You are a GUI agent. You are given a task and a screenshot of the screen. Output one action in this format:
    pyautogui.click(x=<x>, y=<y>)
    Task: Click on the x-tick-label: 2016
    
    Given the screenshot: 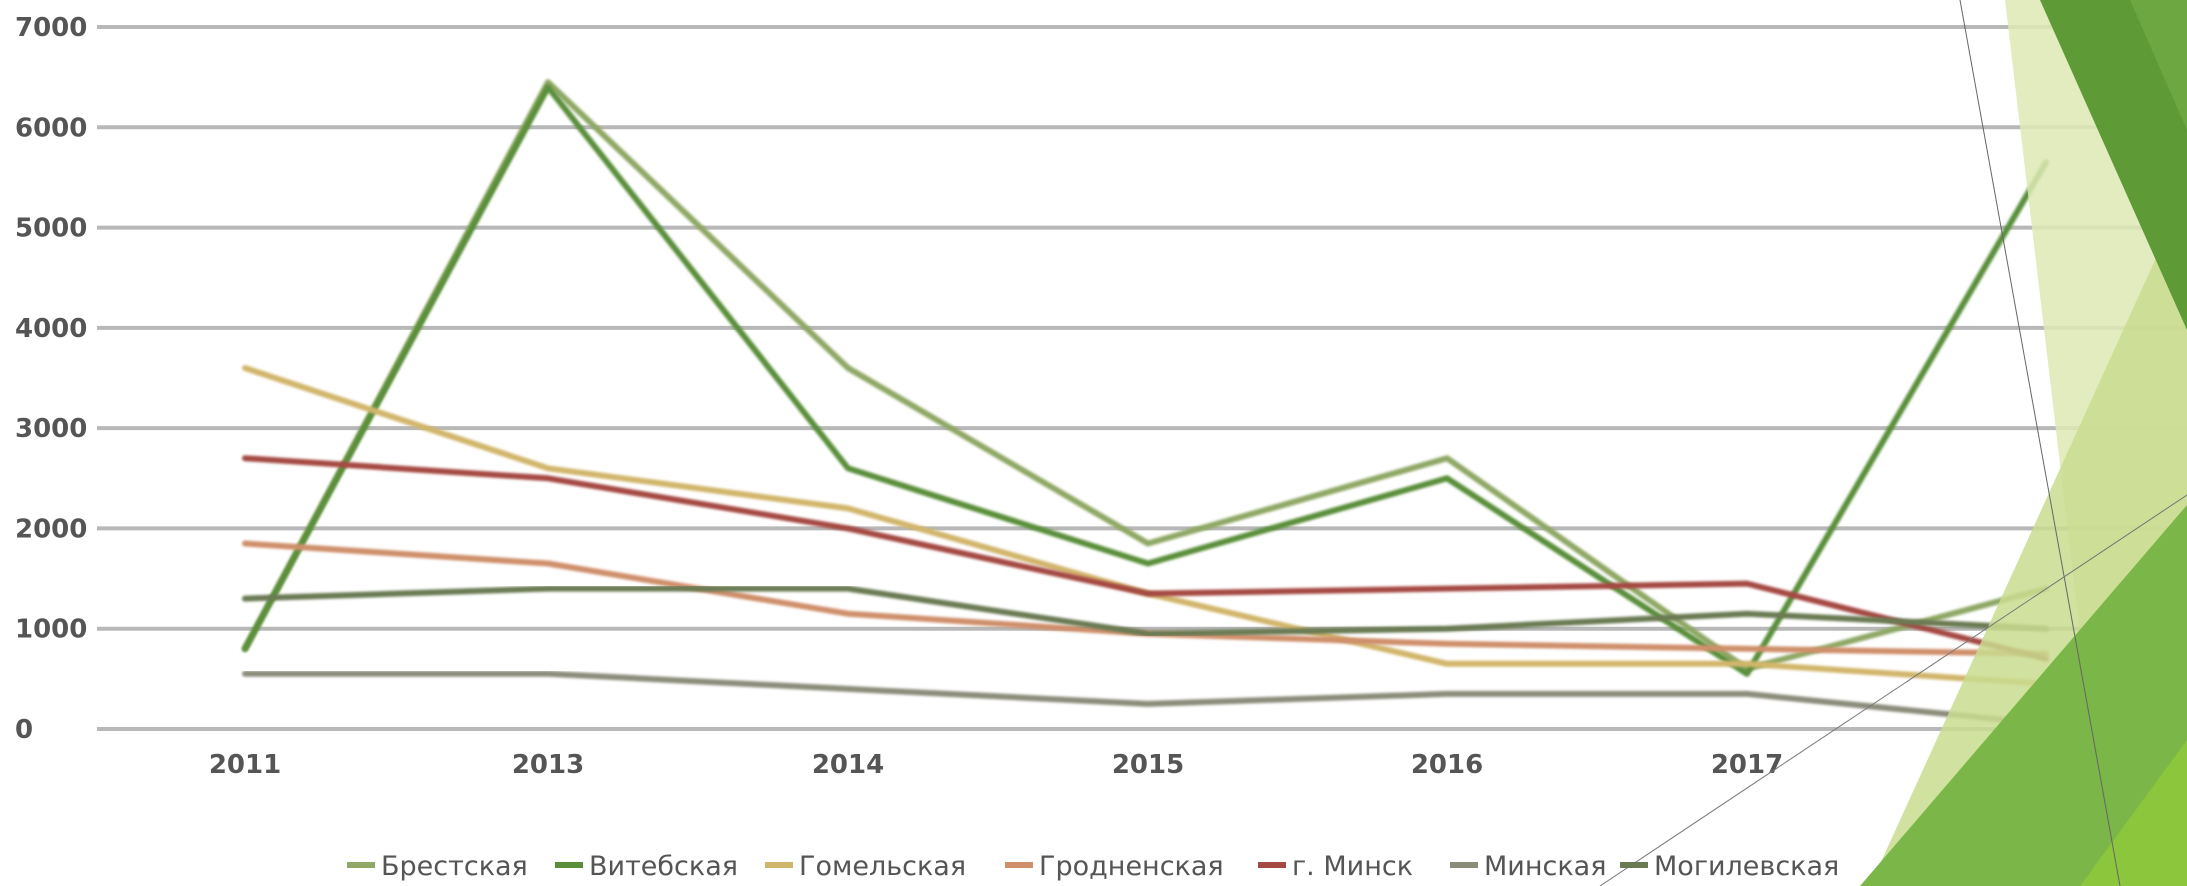 What is the action you would take?
    pyautogui.click(x=1447, y=765)
    